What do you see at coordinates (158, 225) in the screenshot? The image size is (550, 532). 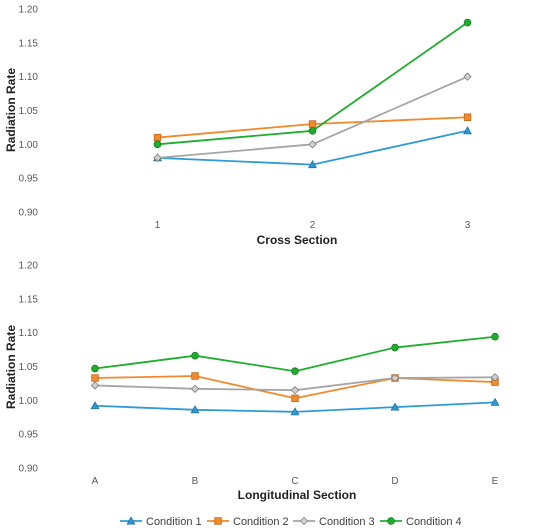 I see `x-tick-label: 1` at bounding box center [158, 225].